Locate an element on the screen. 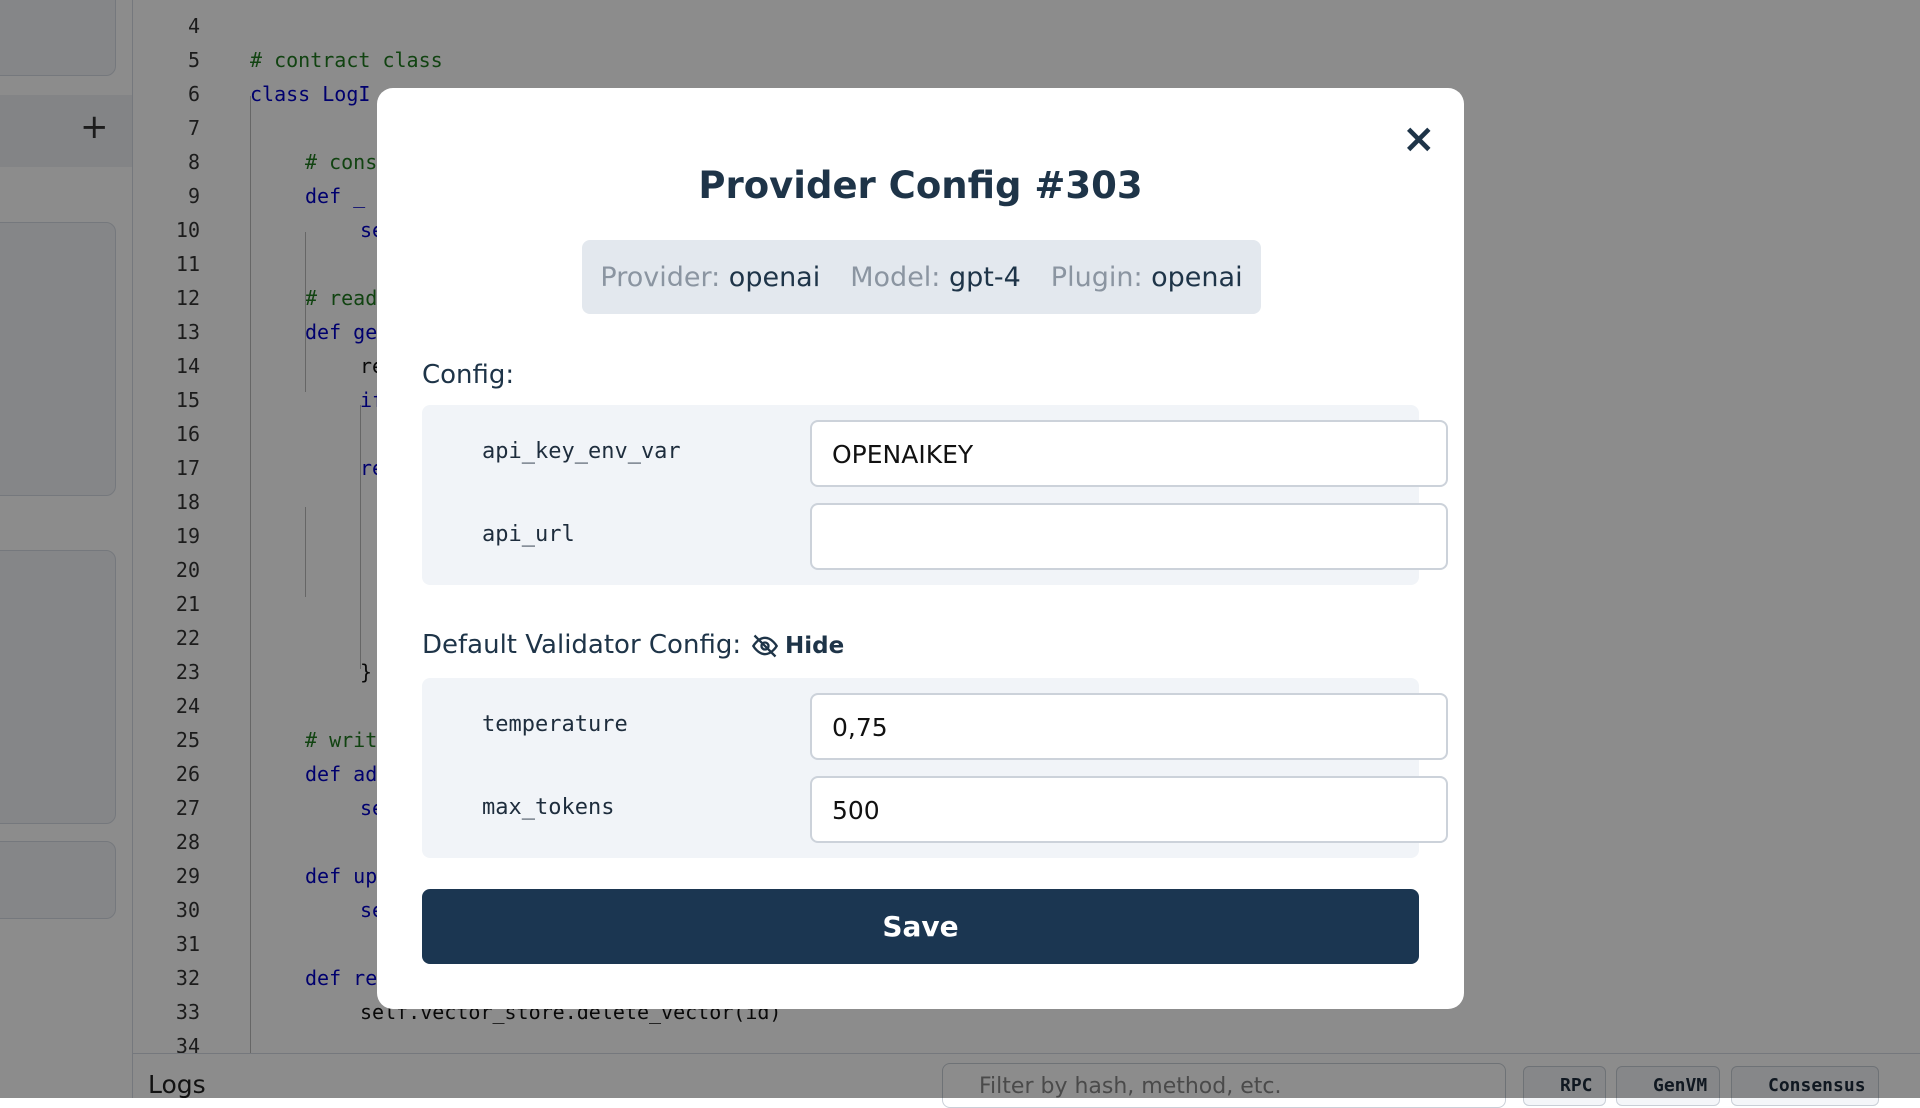  line-number: 30 is located at coordinates (187, 910).